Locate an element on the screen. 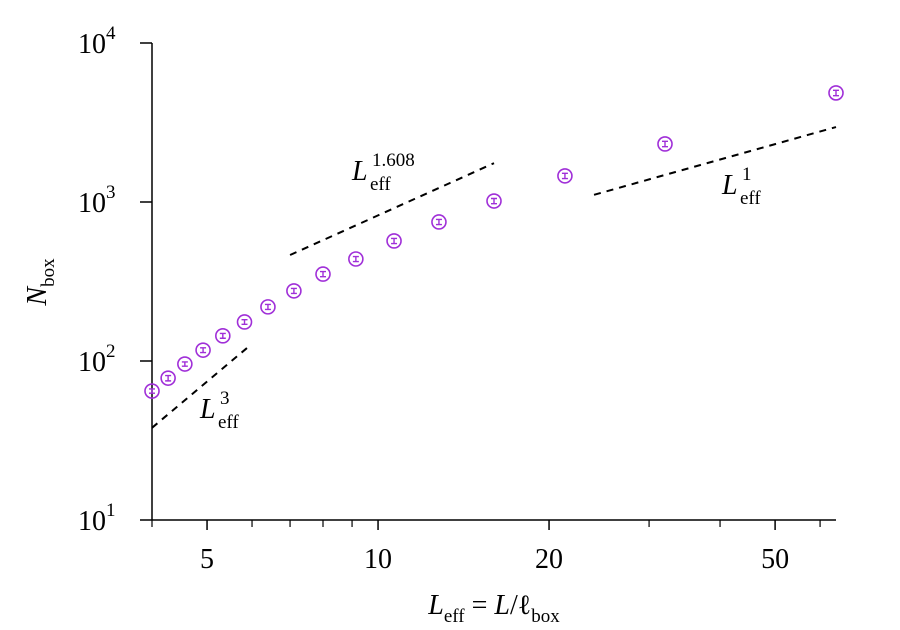  x-axis-label-part: /ℓ is located at coordinates (520, 605).